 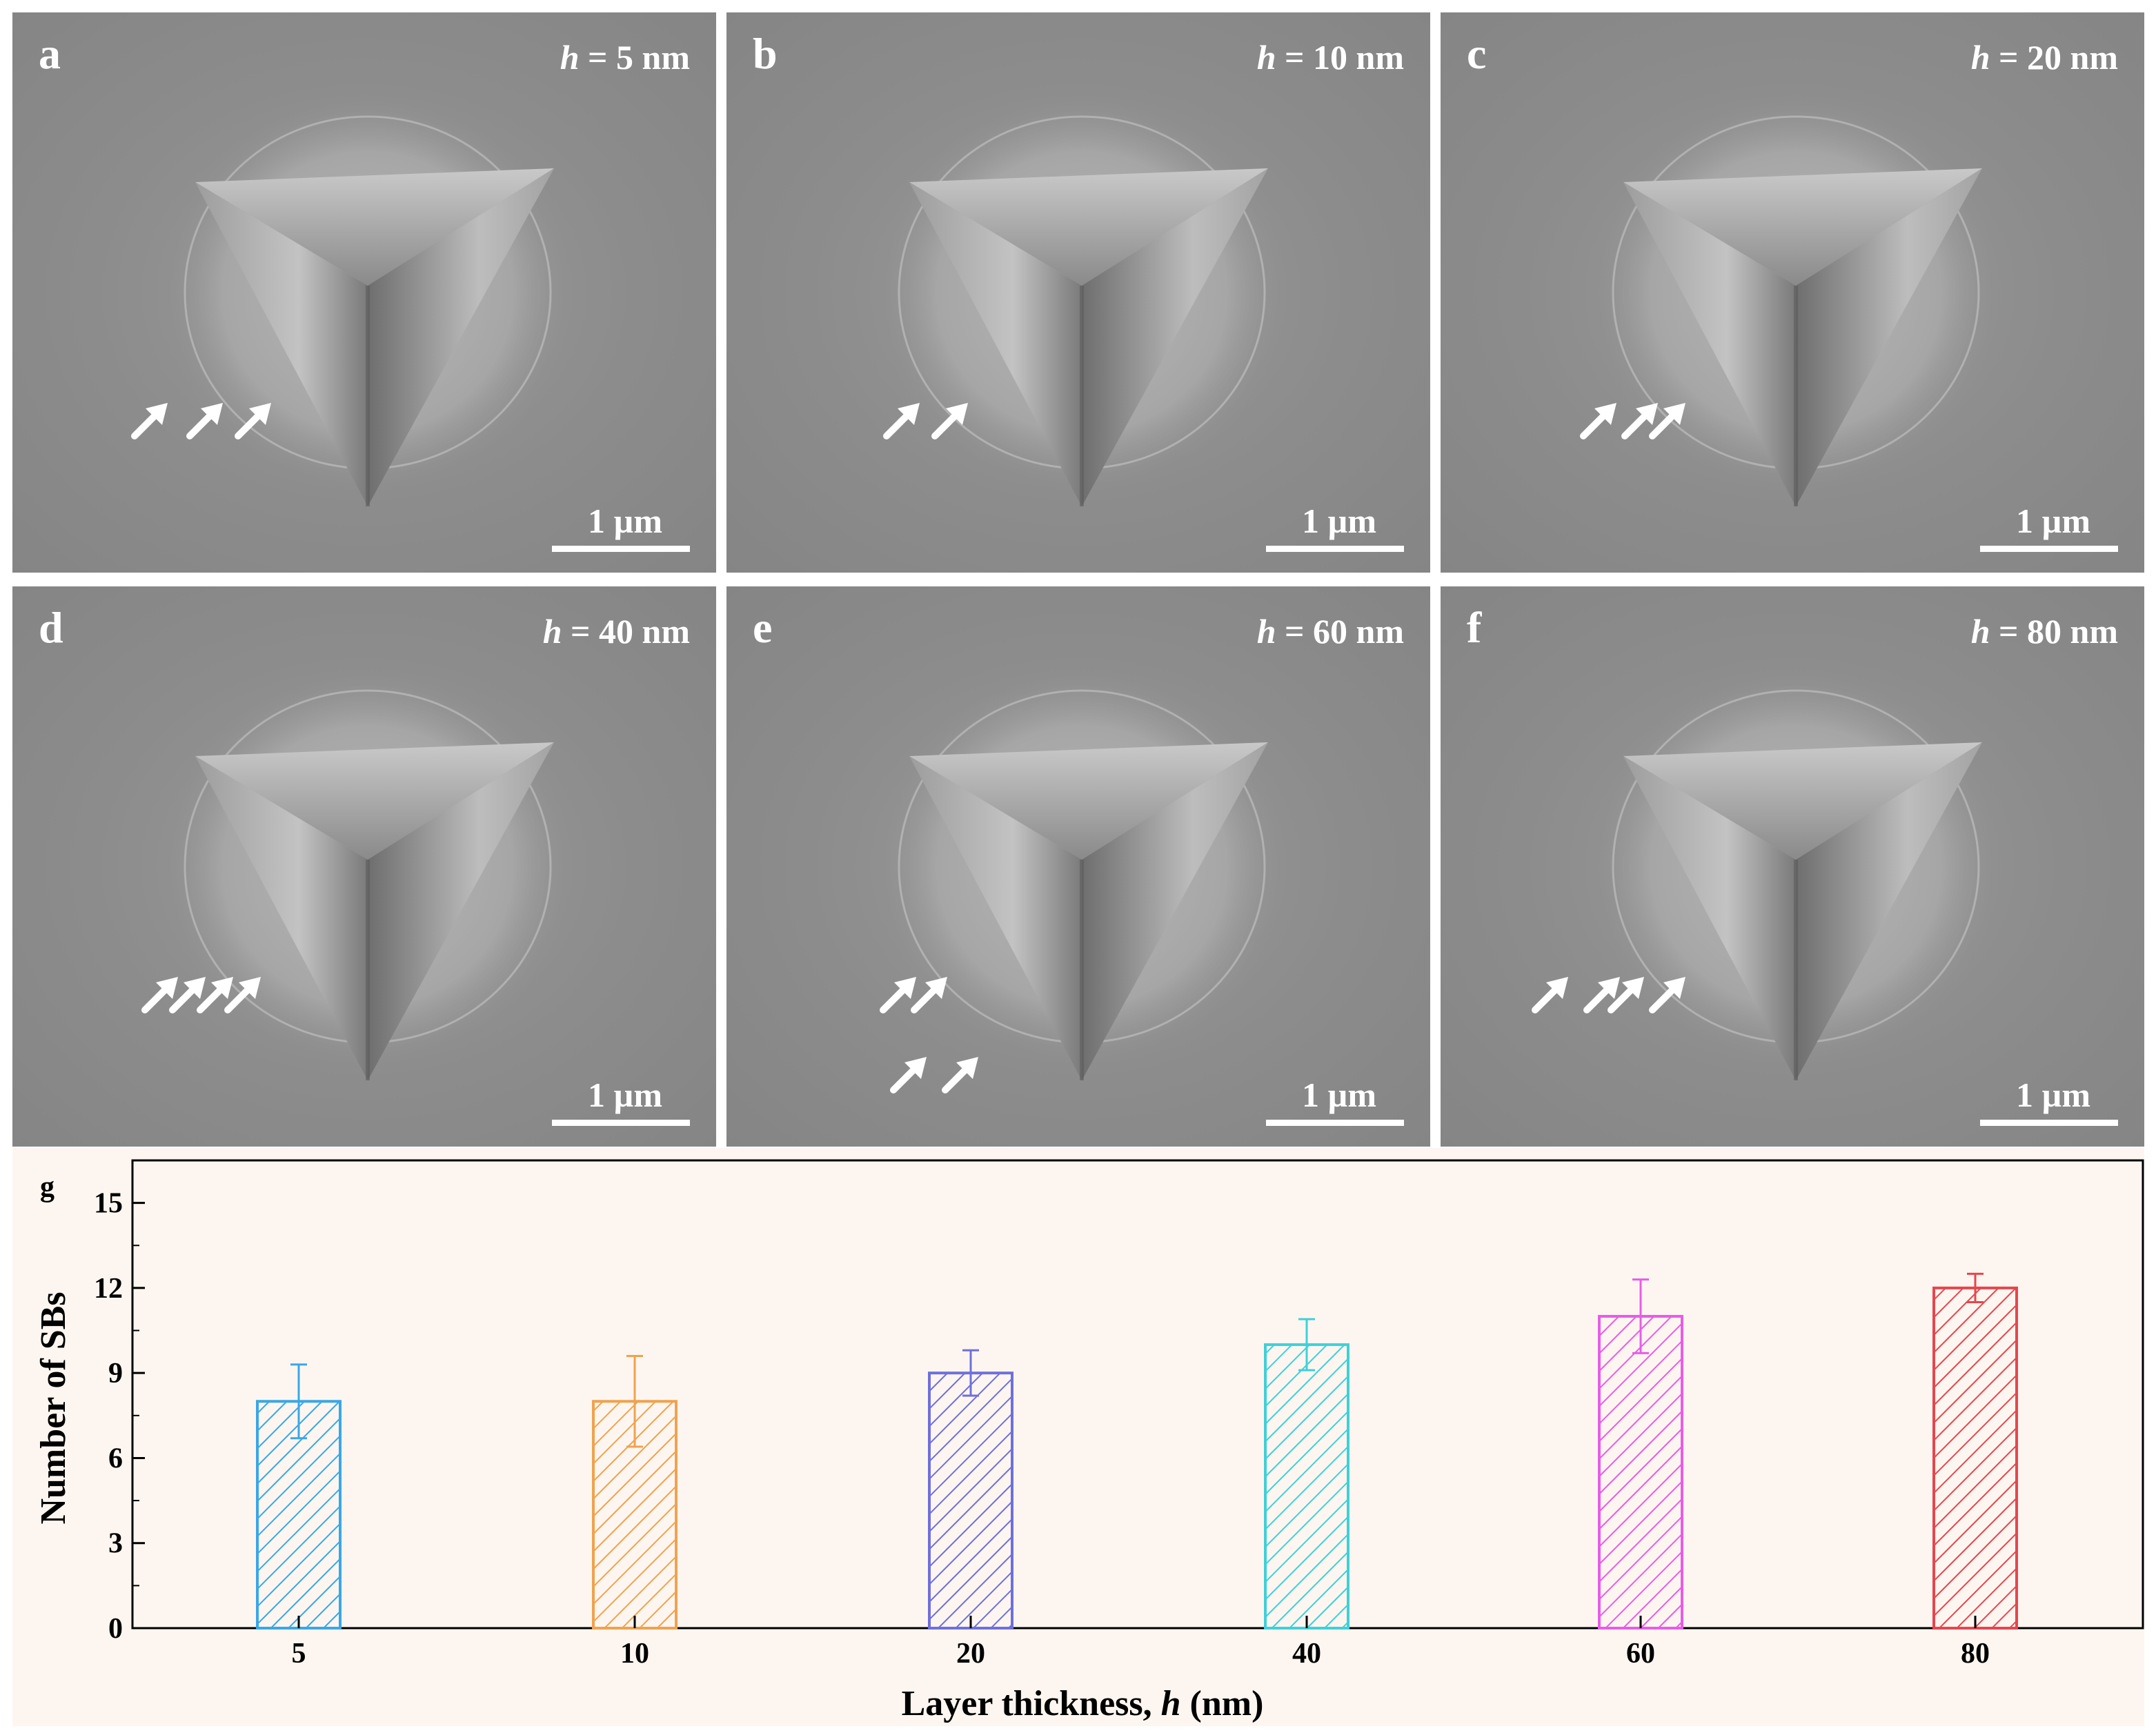 What do you see at coordinates (1340, 57) in the screenshot?
I see `thickness-value: = 10 nm` at bounding box center [1340, 57].